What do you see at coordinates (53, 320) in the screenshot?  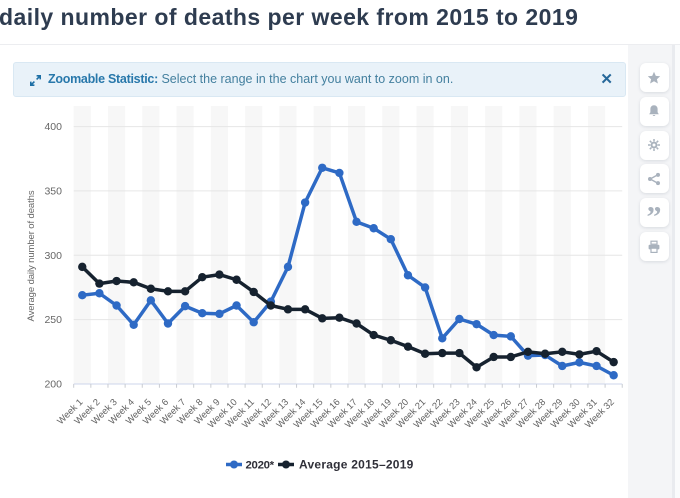 I see `svg-text: 250` at bounding box center [53, 320].